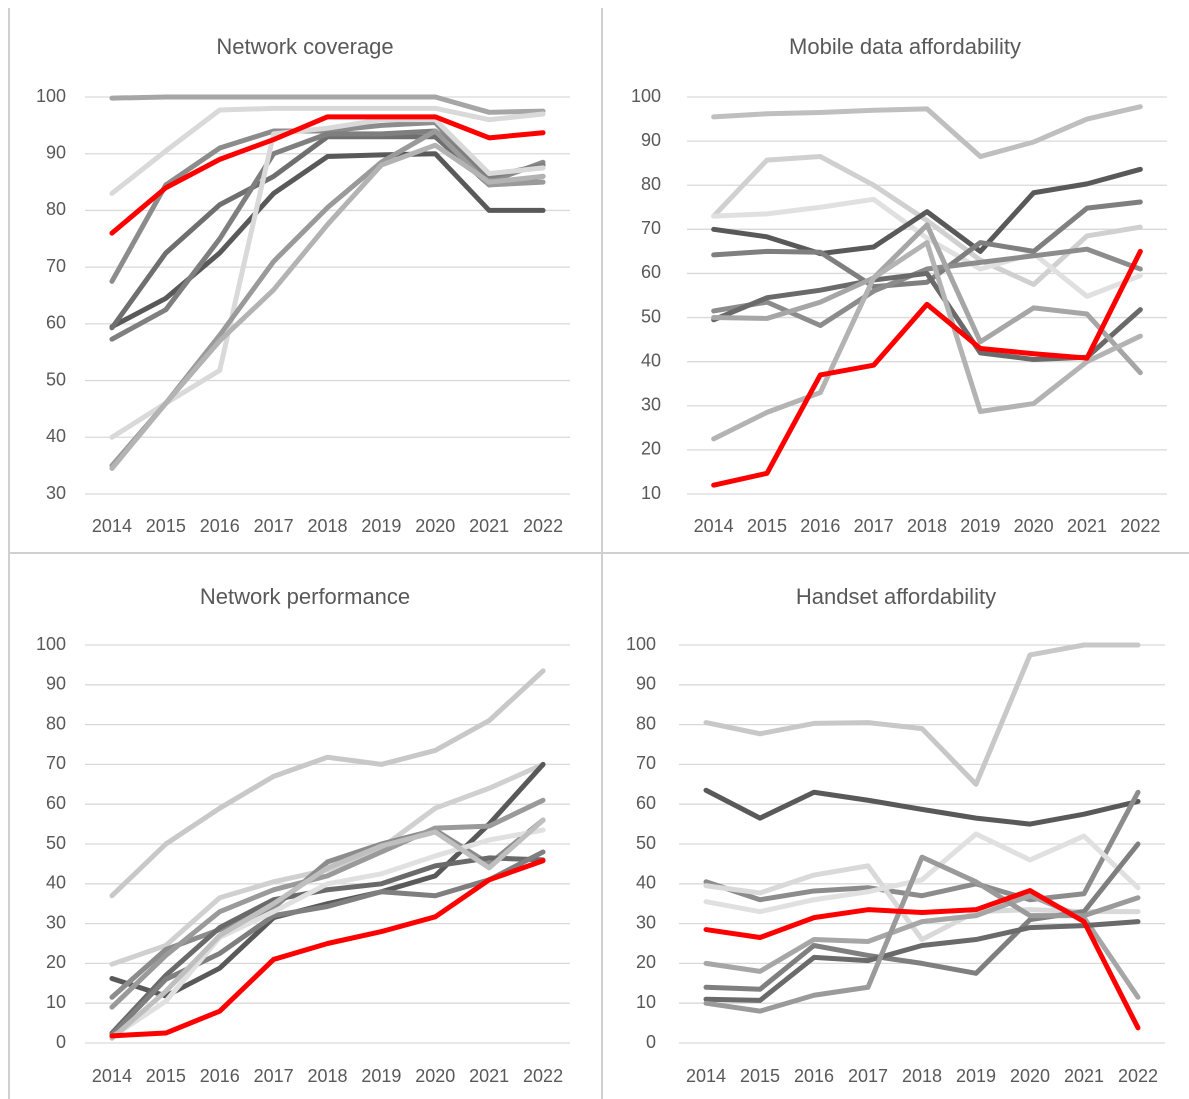 The image size is (1189, 1099). Describe the element at coordinates (905, 46) in the screenshot. I see `chart-title: Mobile data affordability` at that location.